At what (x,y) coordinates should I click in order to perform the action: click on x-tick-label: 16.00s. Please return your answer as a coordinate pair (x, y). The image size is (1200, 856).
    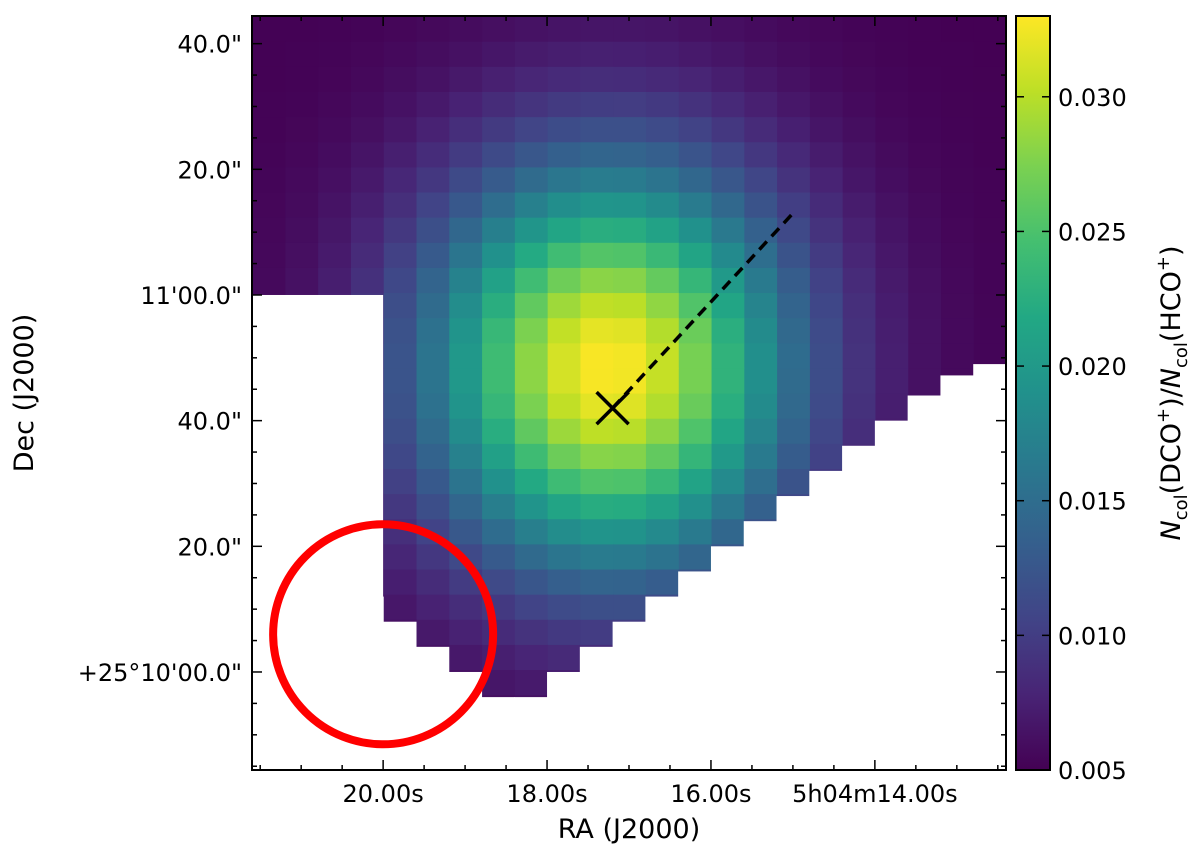
    Looking at the image, I should click on (710, 794).